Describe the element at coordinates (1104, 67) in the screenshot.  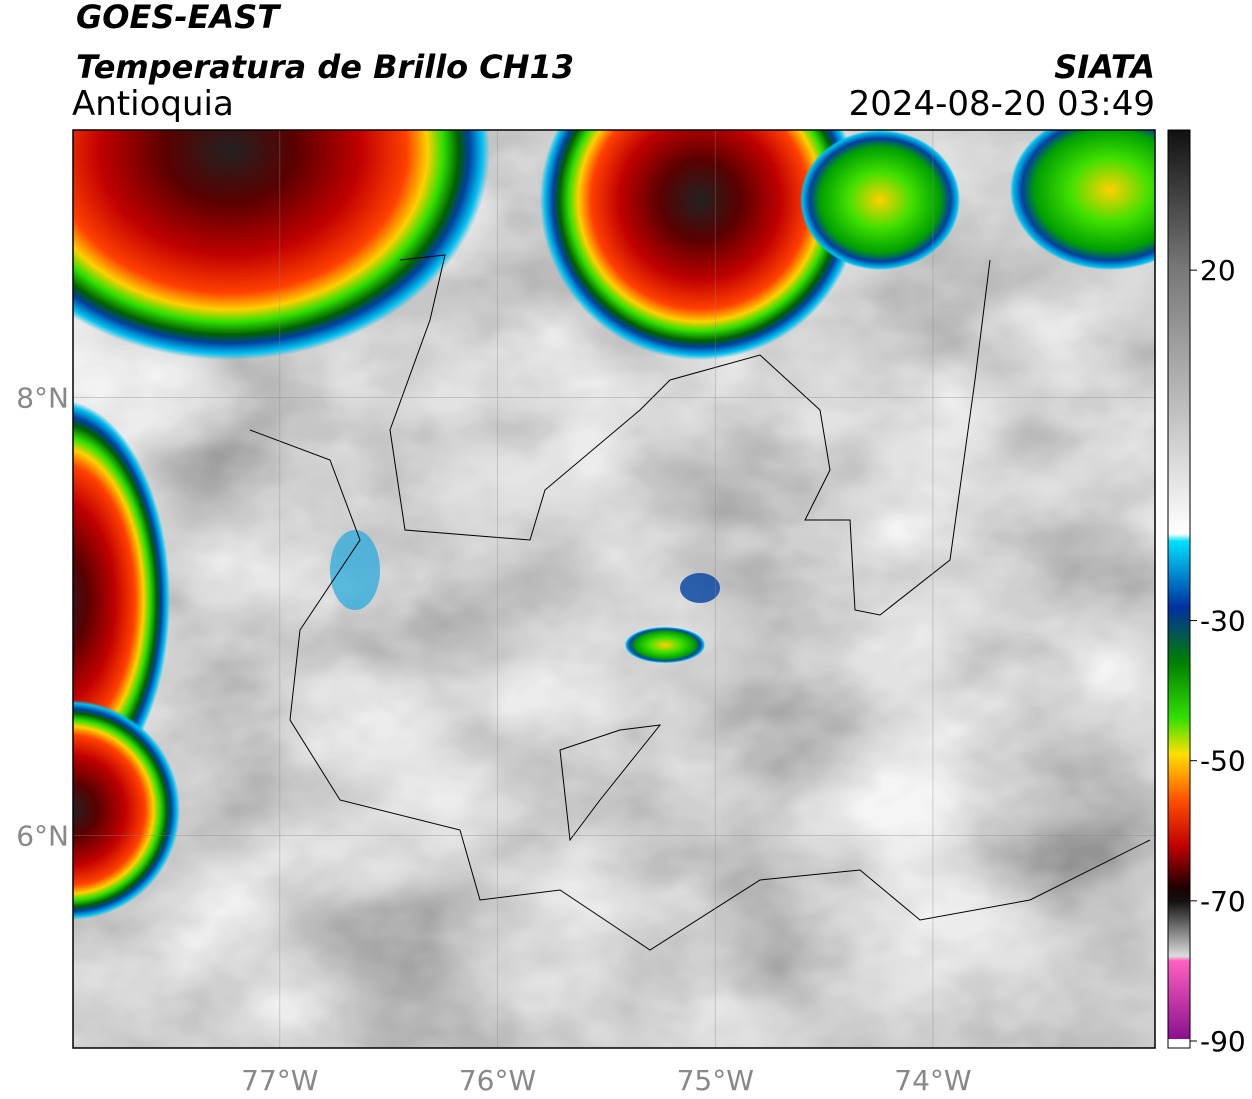
I see `source: SIATA` at that location.